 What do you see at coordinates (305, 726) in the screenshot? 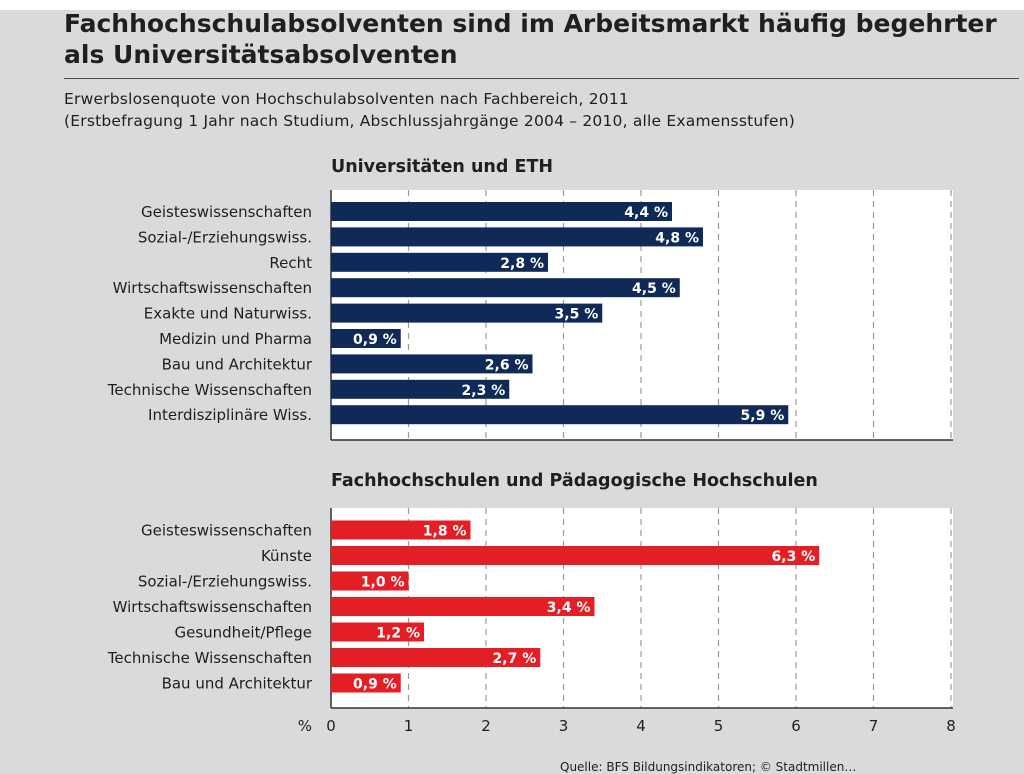
I see `x-axis-label: %` at bounding box center [305, 726].